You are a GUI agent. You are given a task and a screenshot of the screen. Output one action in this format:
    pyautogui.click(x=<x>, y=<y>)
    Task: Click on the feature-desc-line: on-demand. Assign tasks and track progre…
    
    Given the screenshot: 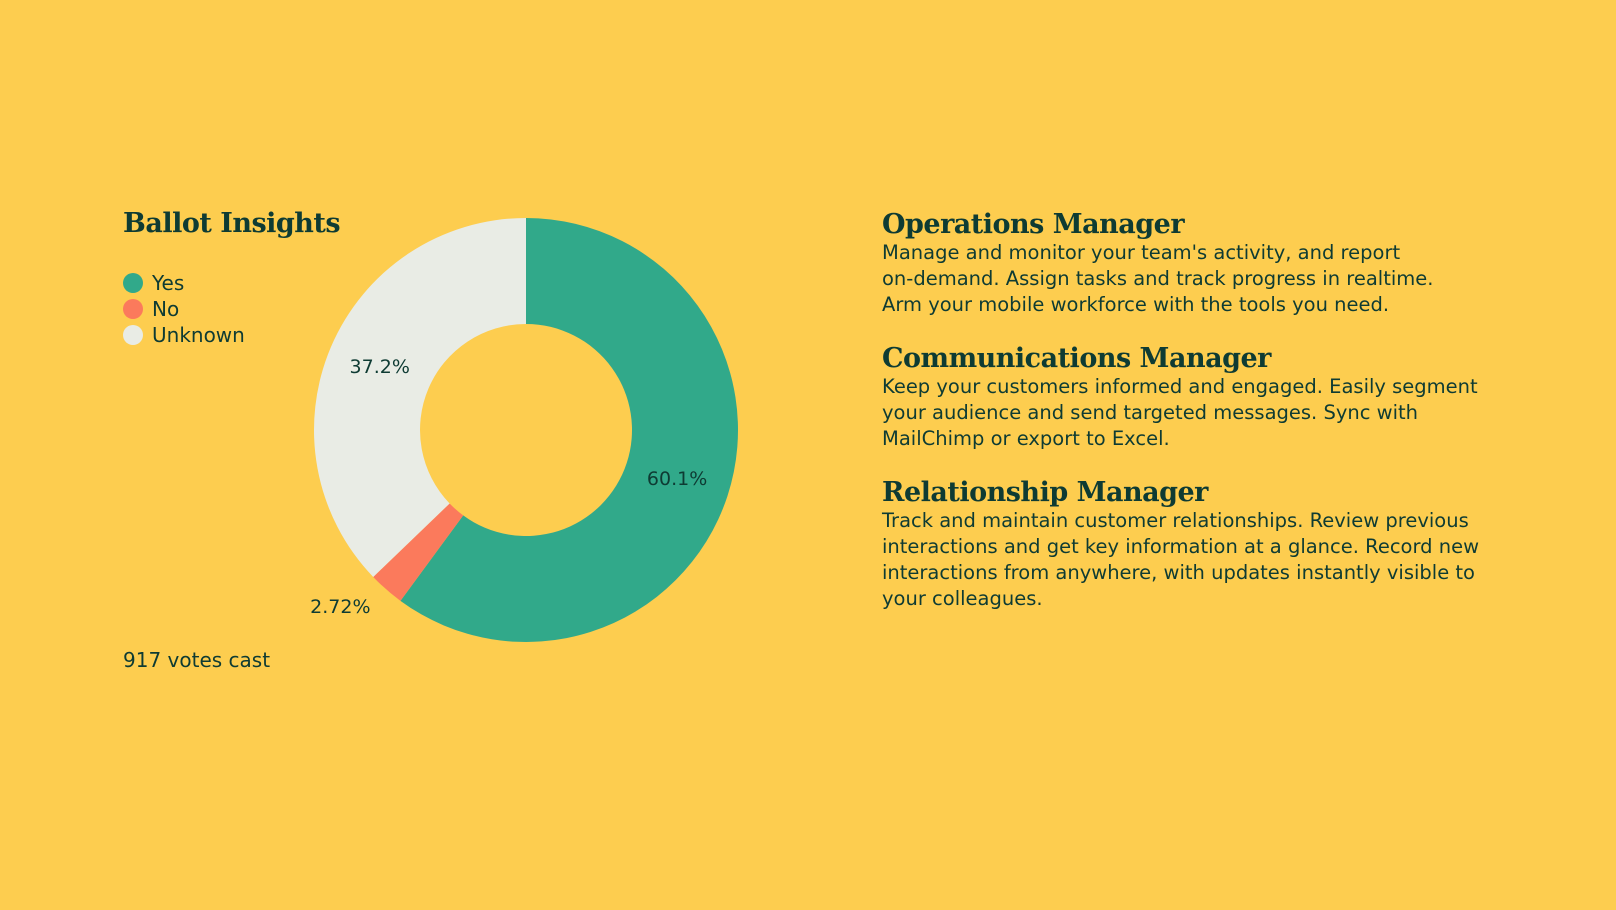 What is the action you would take?
    pyautogui.click(x=1158, y=278)
    